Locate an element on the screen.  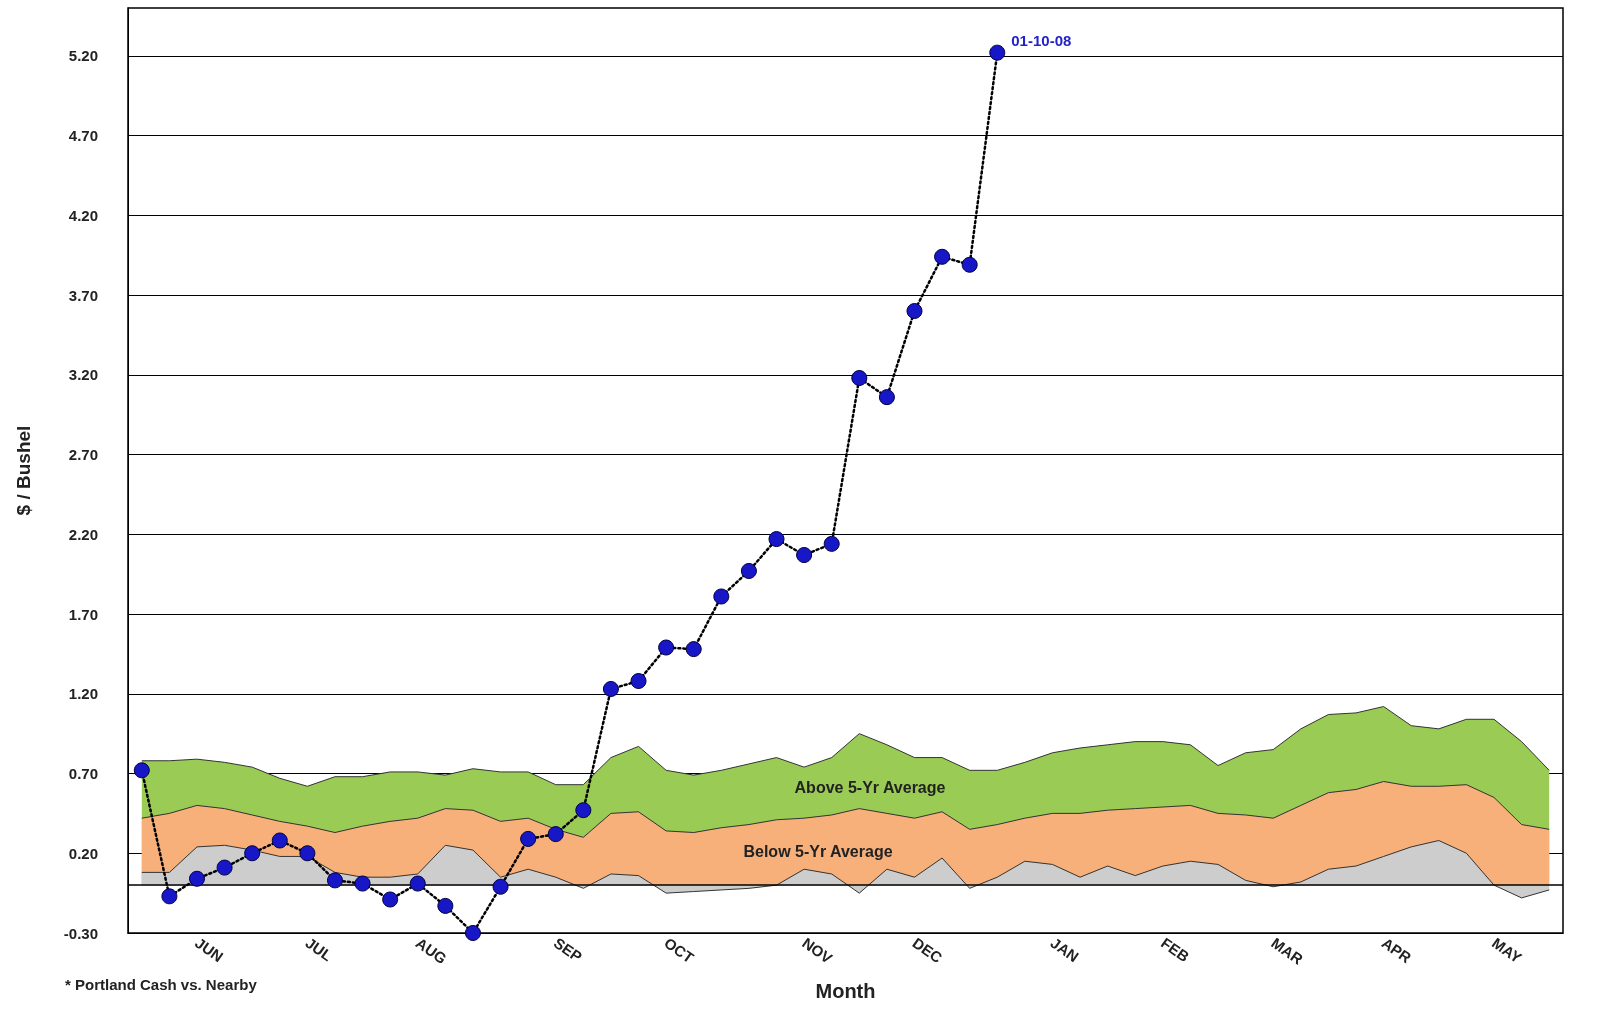
x-tick-label: JUN is located at coordinates (209, 950).